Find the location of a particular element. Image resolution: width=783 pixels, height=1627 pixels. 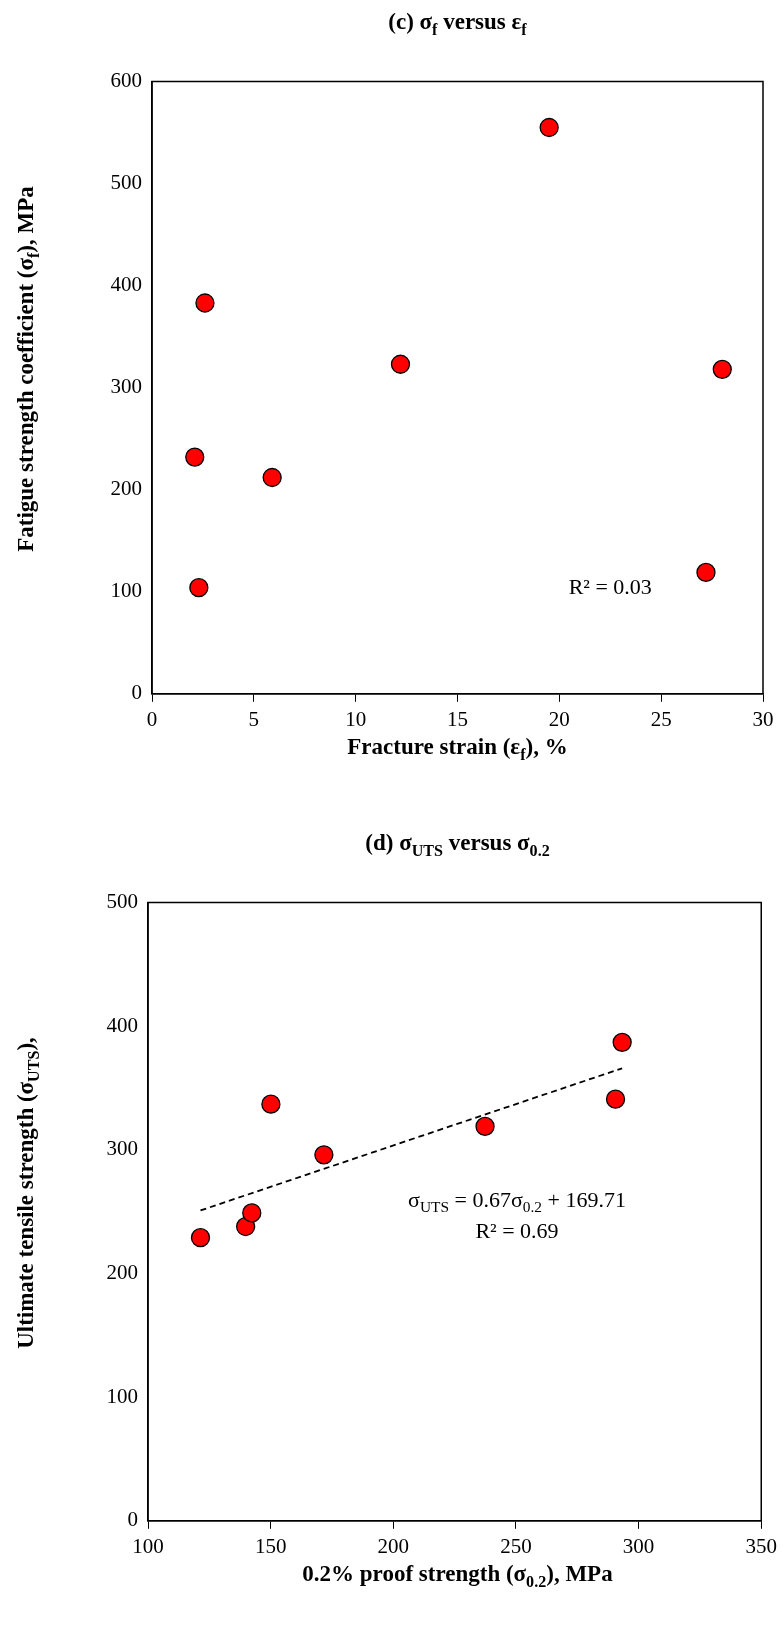

x-axis-title: Fracture strain (ε$_{f}$), % is located at coordinates (457, 749).